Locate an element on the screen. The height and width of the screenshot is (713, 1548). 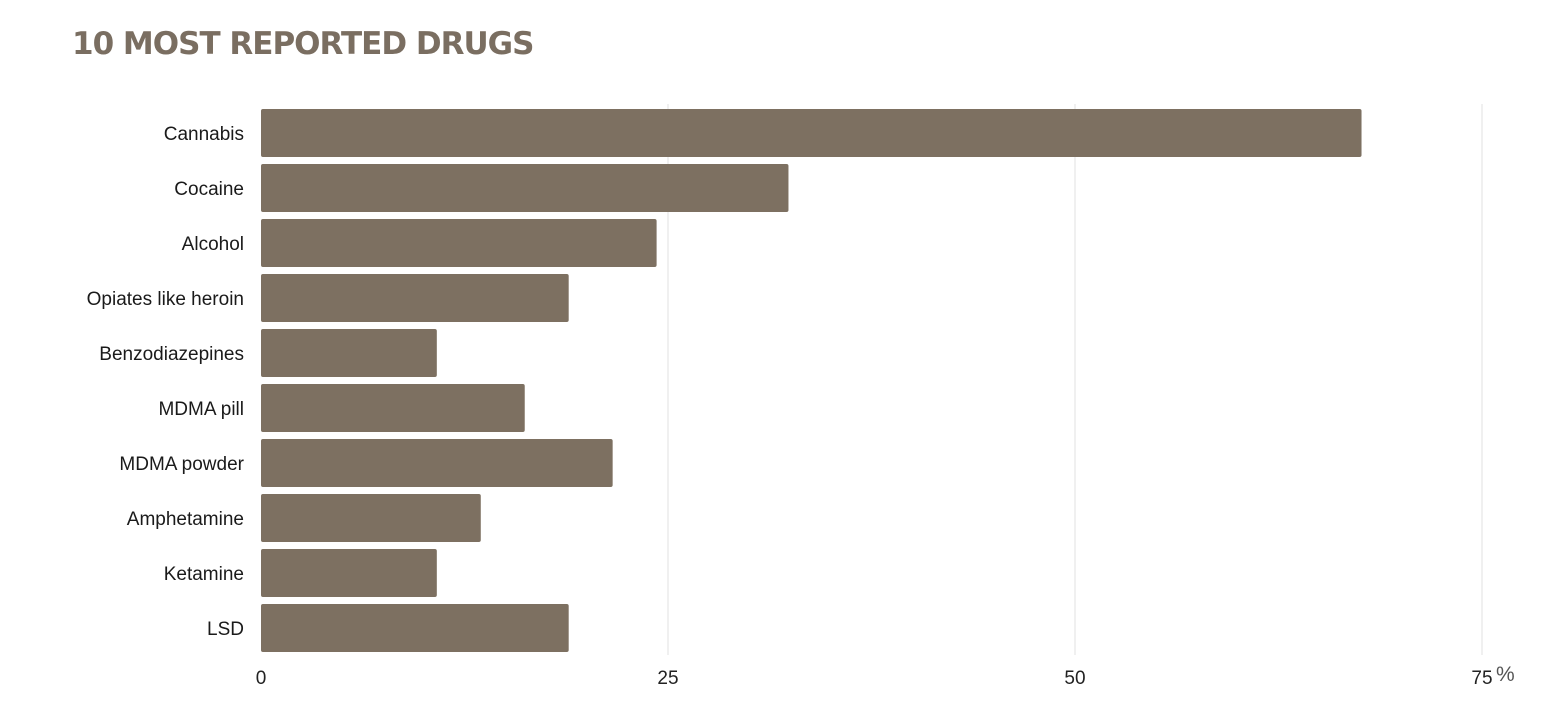
category-label-amphetamine: Amphetamine is located at coordinates (185, 519).